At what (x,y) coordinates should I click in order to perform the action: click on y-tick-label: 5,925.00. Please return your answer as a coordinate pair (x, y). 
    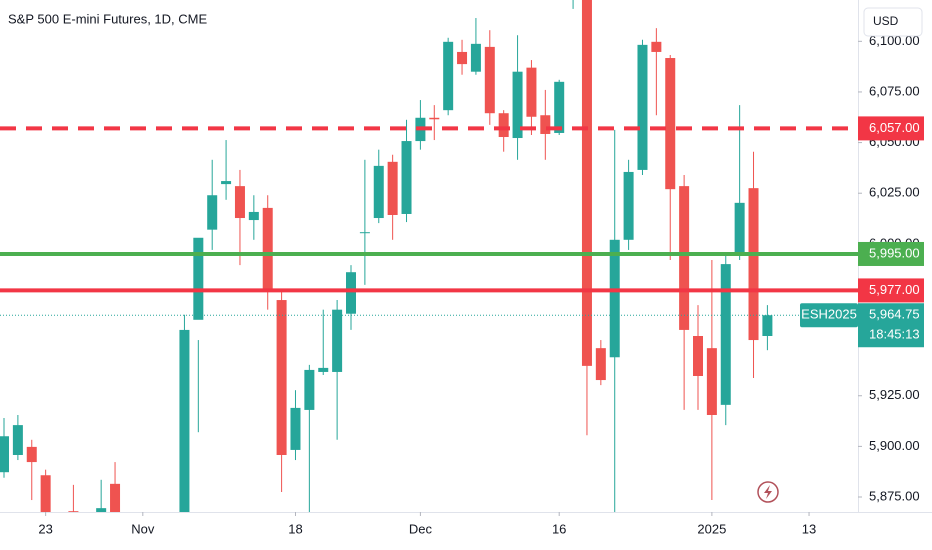
    Looking at the image, I should click on (894, 394).